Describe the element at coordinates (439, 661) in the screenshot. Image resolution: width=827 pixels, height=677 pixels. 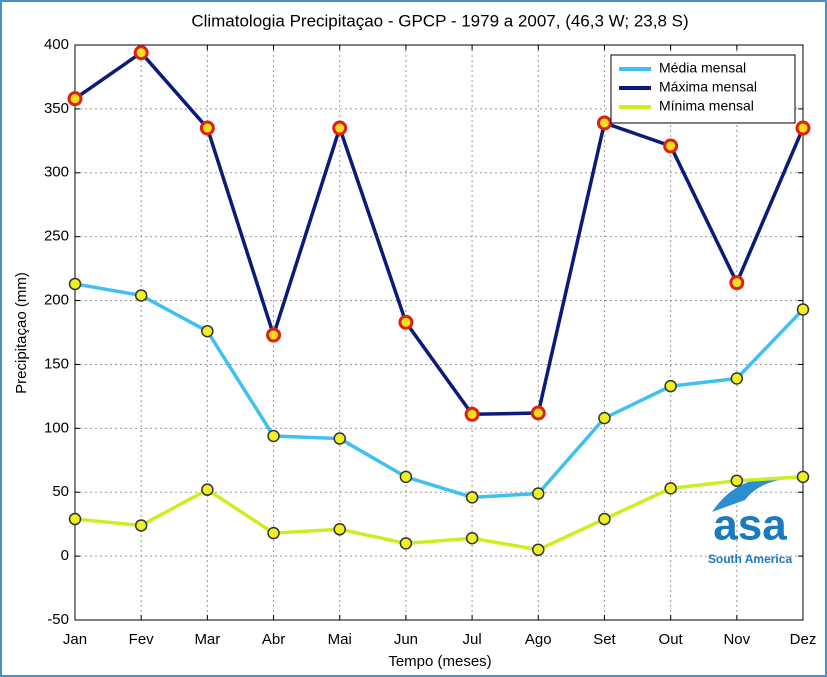
I see `x-axis-label: Tempo (meses)` at that location.